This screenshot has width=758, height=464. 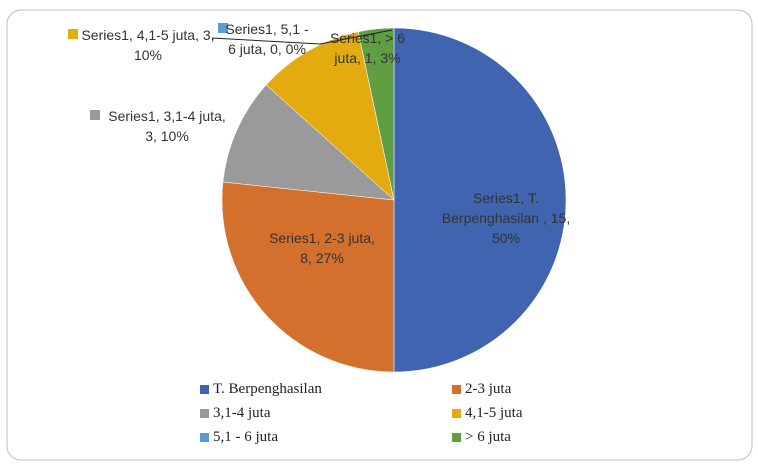 I want to click on data-label: Series1, T. Berpenghasilan , 15, 50%, so click(x=506, y=218).